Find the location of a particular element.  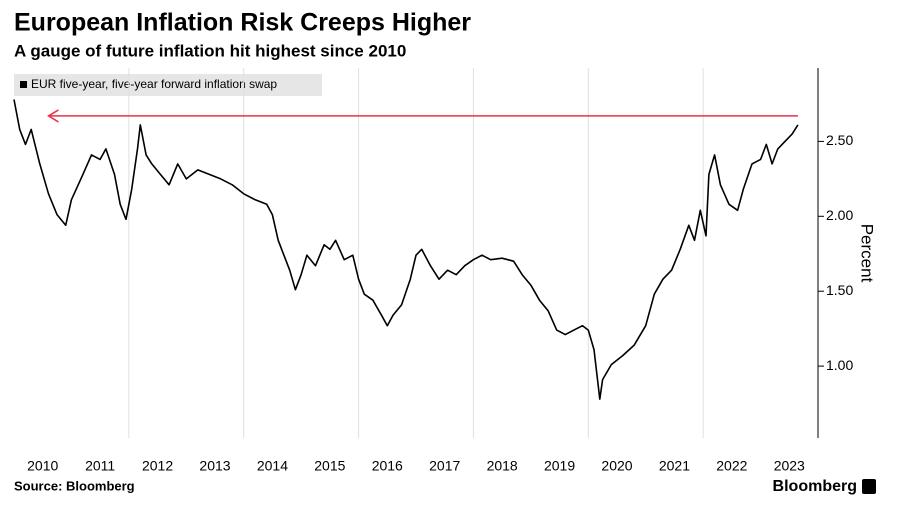

brand: Bloomberg is located at coordinates (815, 486).